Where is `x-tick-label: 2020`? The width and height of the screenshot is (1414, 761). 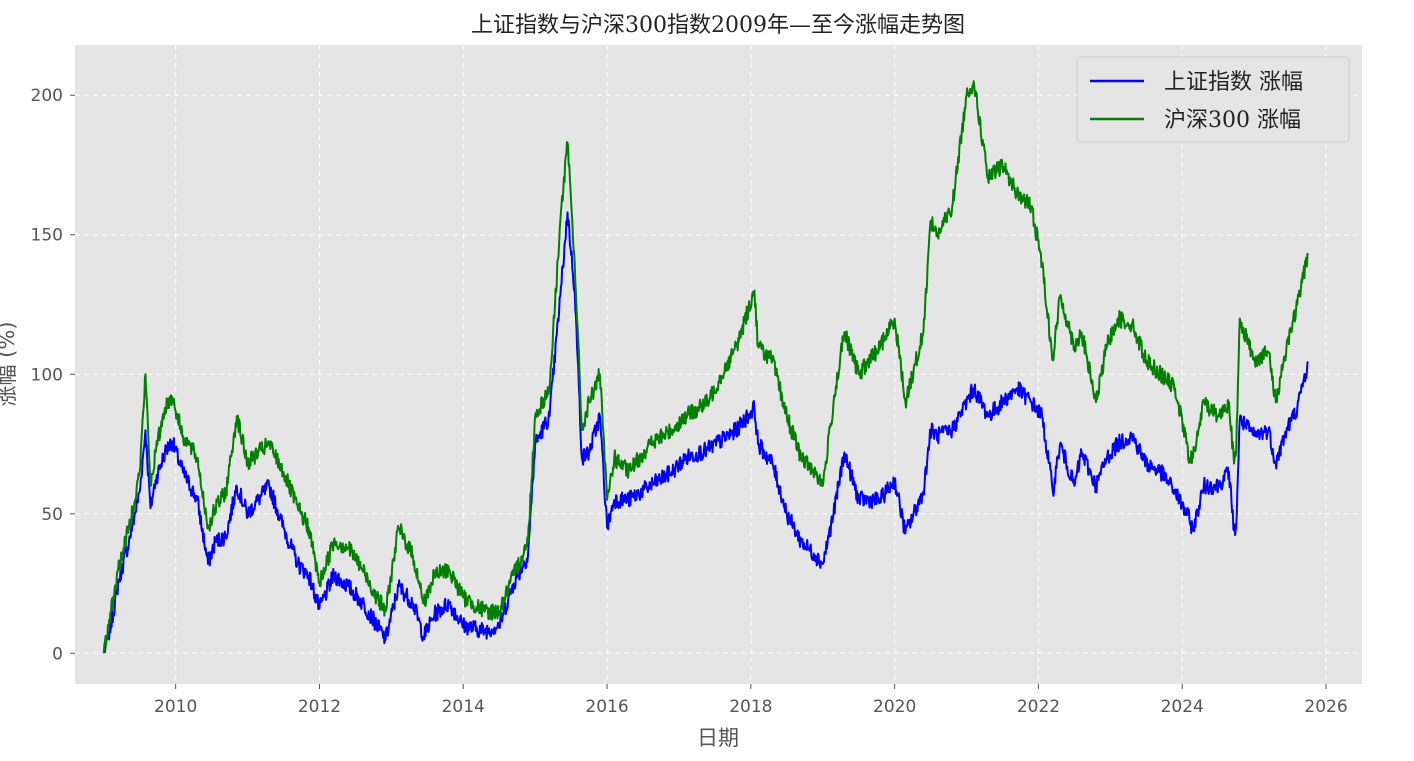 x-tick-label: 2020 is located at coordinates (894, 707).